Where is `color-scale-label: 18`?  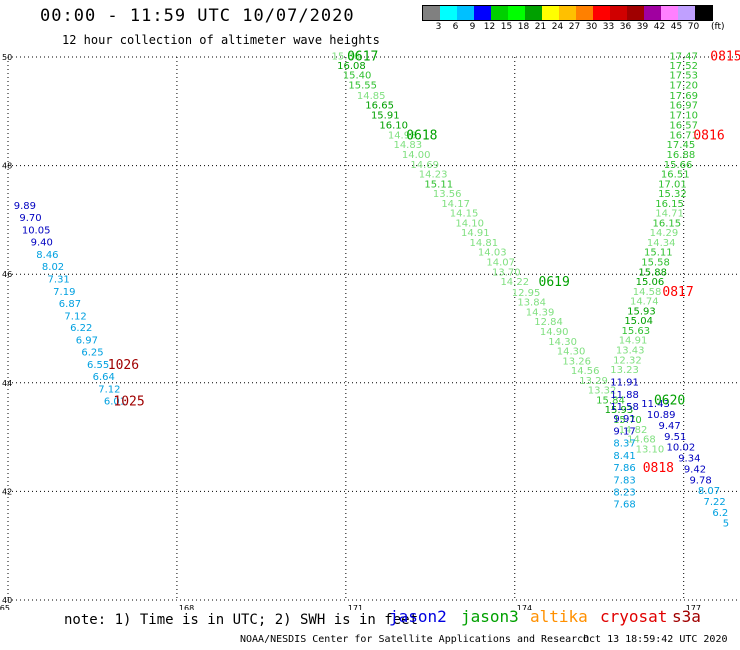 color-scale-label: 18 is located at coordinates (523, 27).